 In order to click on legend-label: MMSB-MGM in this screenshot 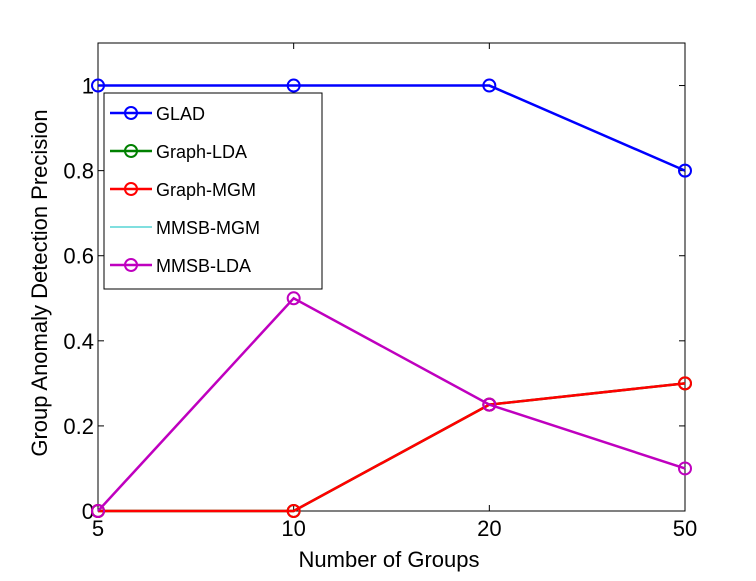, I will do `click(208, 228)`.